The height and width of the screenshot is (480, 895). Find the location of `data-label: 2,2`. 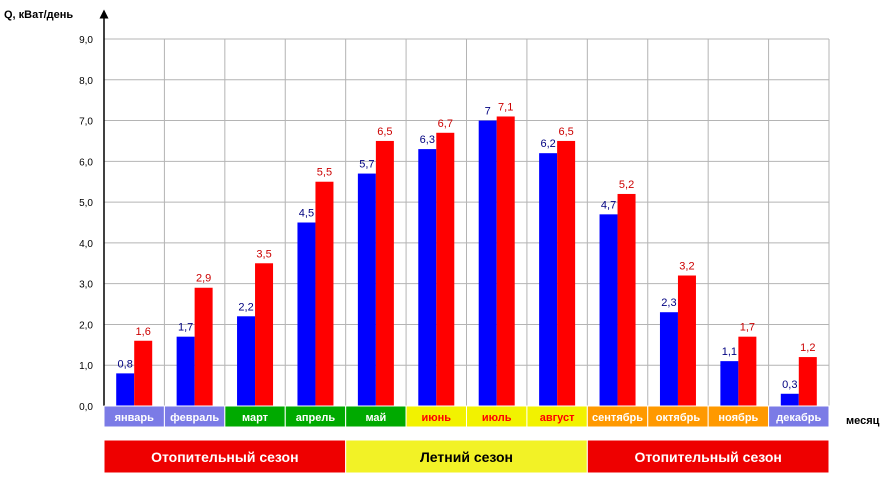

data-label: 2,2 is located at coordinates (245, 307).